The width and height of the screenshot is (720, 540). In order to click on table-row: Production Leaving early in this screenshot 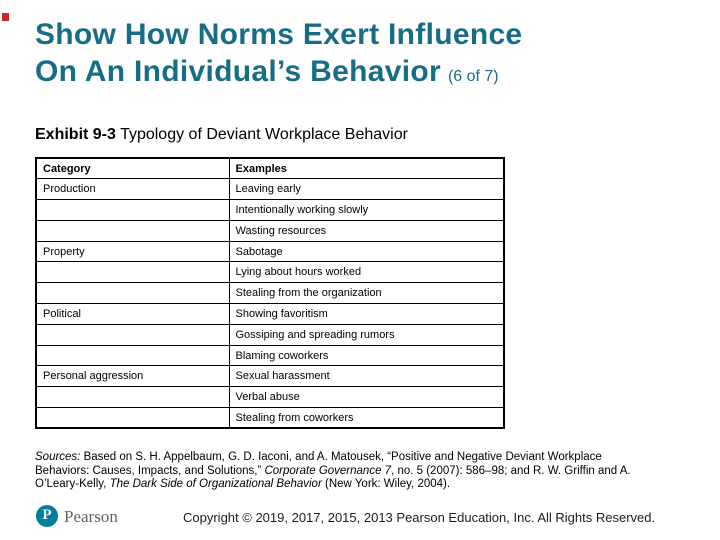, I will do `click(270, 189)`.